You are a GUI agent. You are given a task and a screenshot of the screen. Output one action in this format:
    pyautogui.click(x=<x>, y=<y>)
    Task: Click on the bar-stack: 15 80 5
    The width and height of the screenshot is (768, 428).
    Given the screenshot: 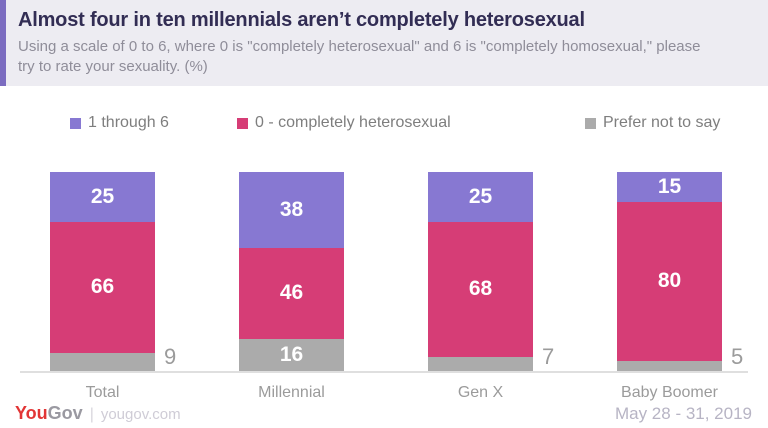 What is the action you would take?
    pyautogui.click(x=680, y=271)
    